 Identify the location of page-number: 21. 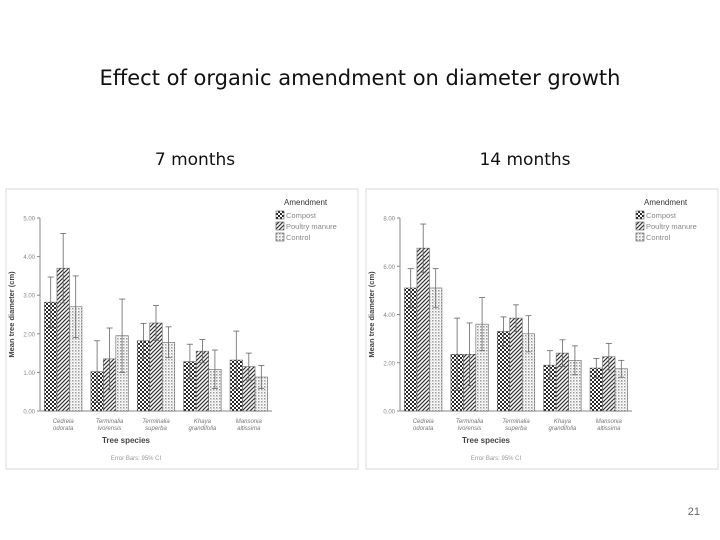
(693, 512).